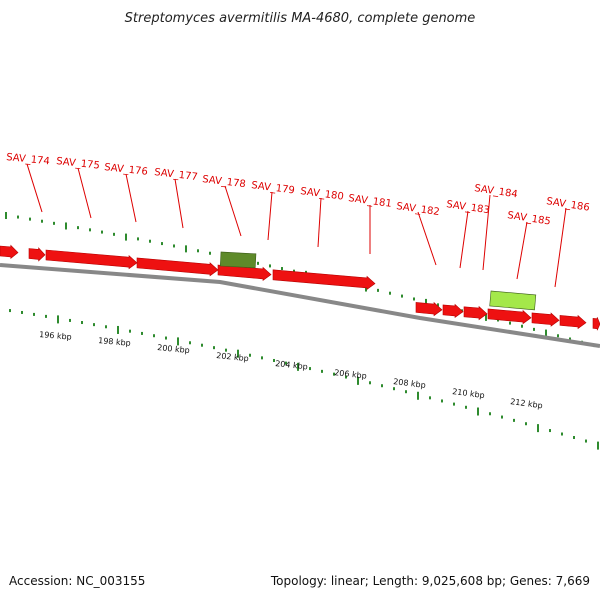 This screenshot has height=600, width=600. I want to click on scale-label: 204 kbp, so click(291, 365).